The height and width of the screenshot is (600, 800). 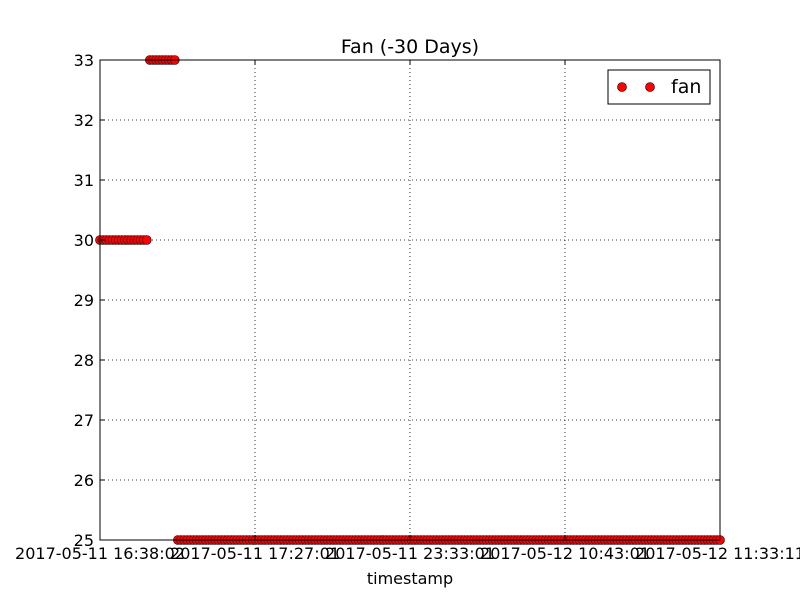 I want to click on y-tick-label: 27, so click(x=84, y=420).